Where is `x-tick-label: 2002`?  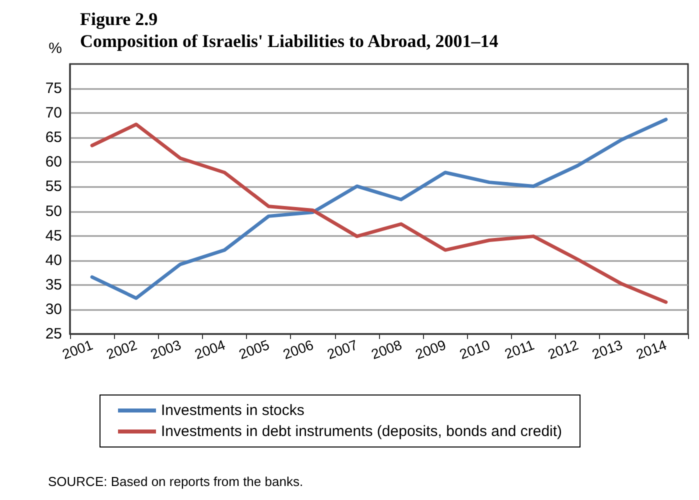 x-tick-label: 2002 is located at coordinates (122, 349).